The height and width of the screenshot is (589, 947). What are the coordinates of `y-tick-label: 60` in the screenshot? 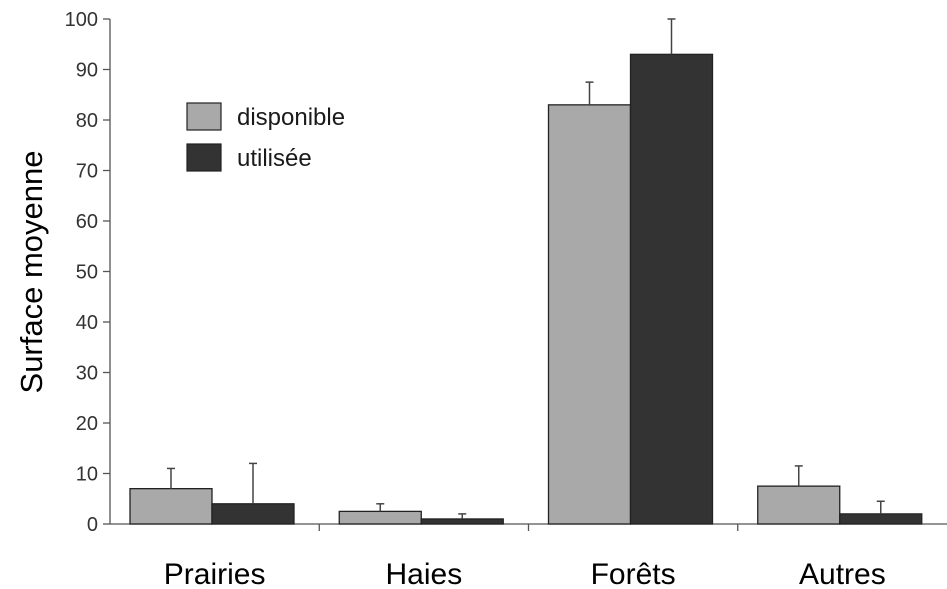 It's located at (87, 222).